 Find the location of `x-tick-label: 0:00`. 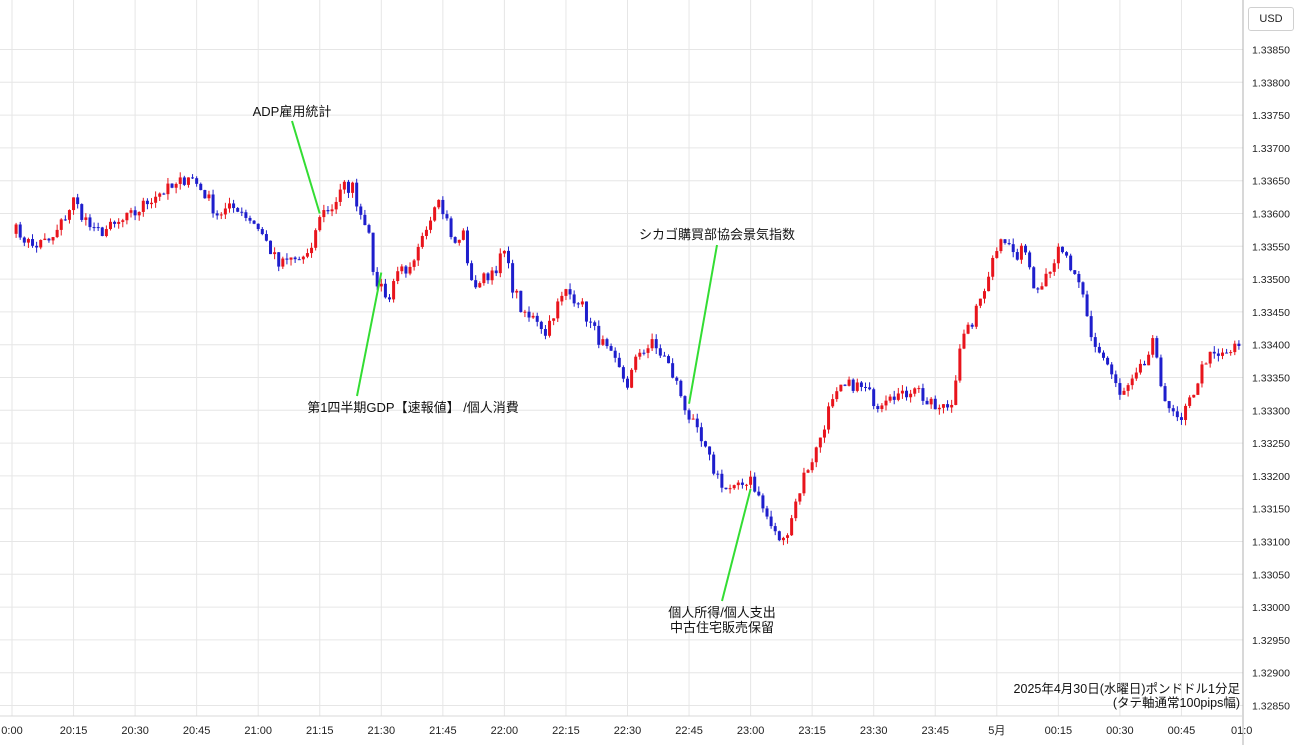

x-tick-label: 0:00 is located at coordinates (11, 731).